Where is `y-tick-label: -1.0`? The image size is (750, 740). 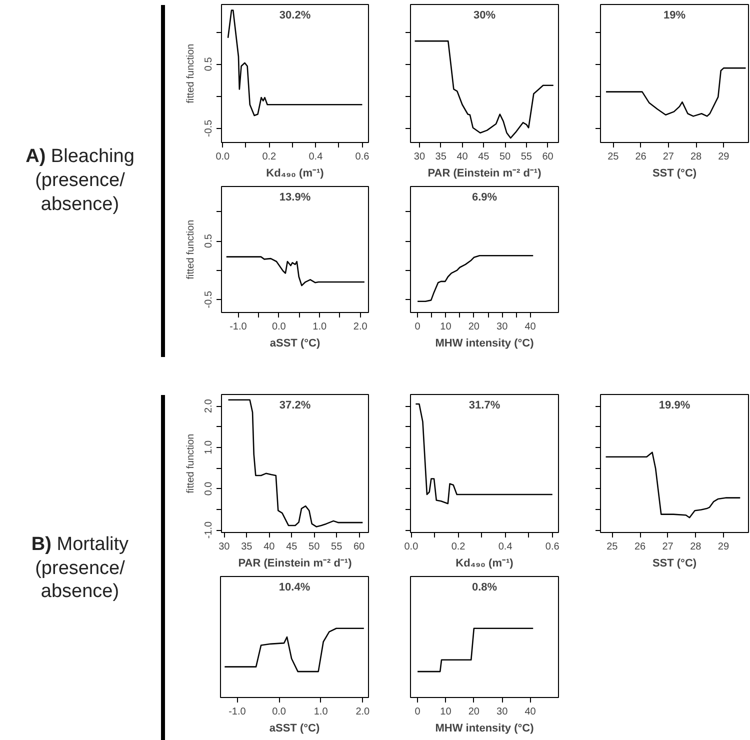
y-tick-label: -1.0 is located at coordinates (209, 529).